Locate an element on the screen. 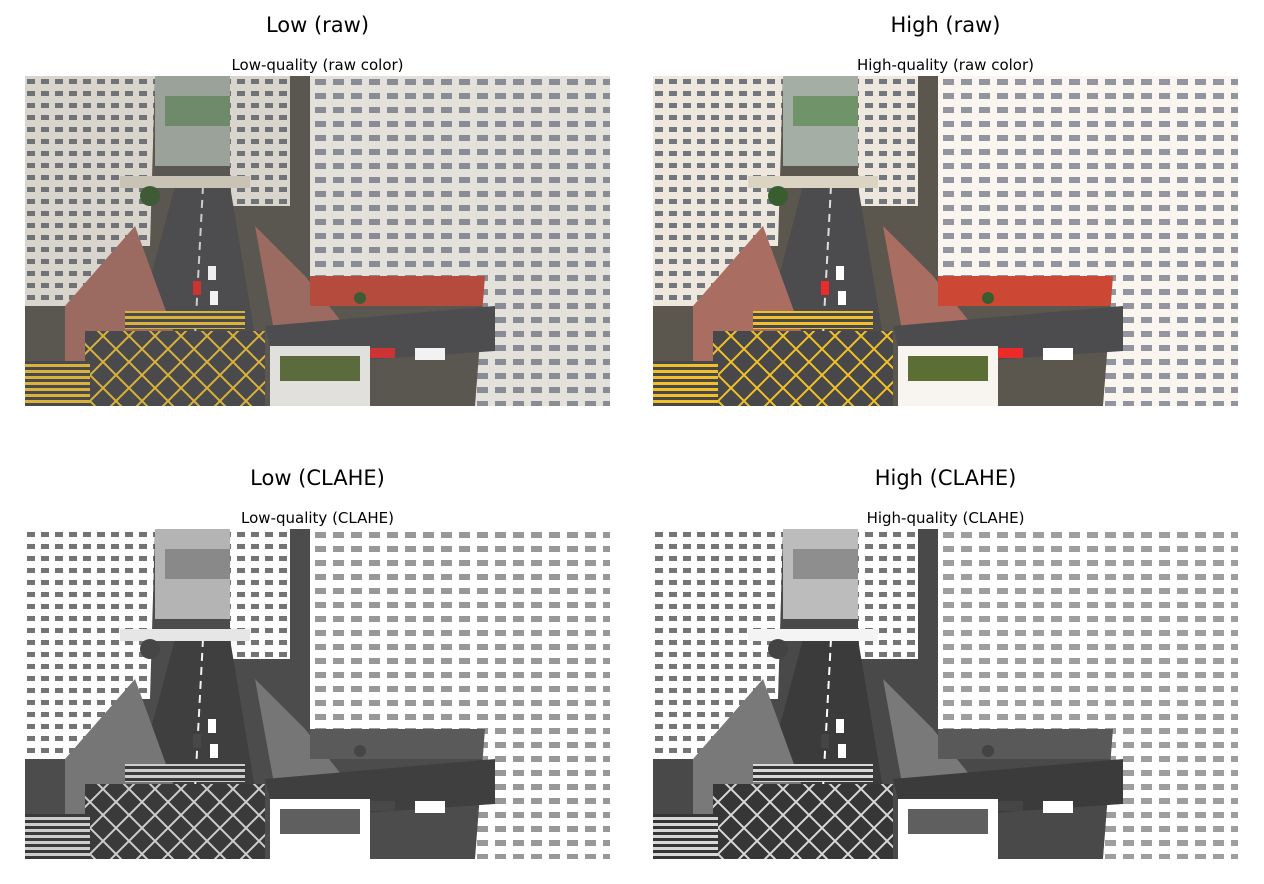  panel-subtitle: High-quality (raw color) is located at coordinates (945, 65).